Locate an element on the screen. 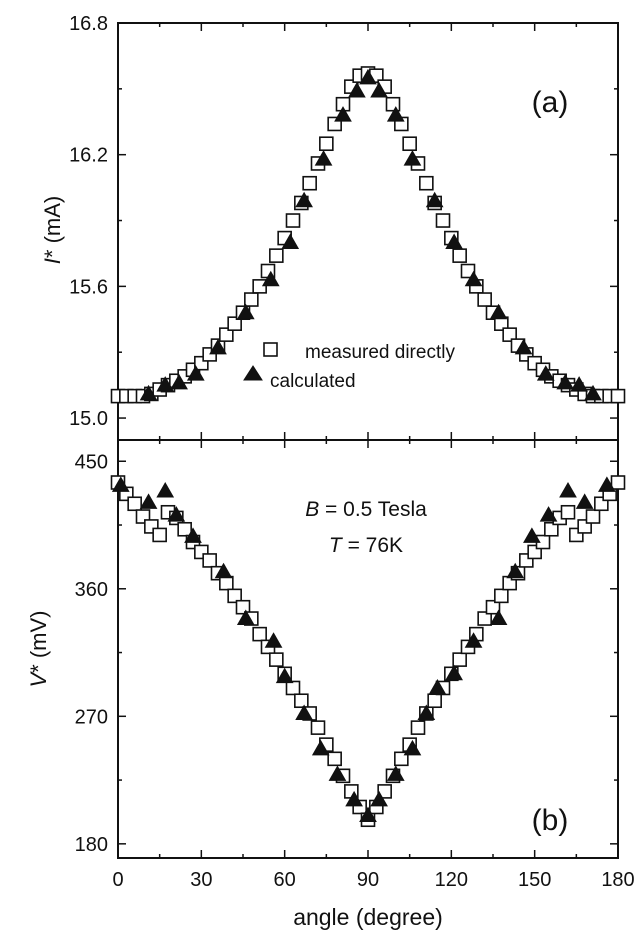  field-value: = 0.5 Tesla is located at coordinates (373, 509).